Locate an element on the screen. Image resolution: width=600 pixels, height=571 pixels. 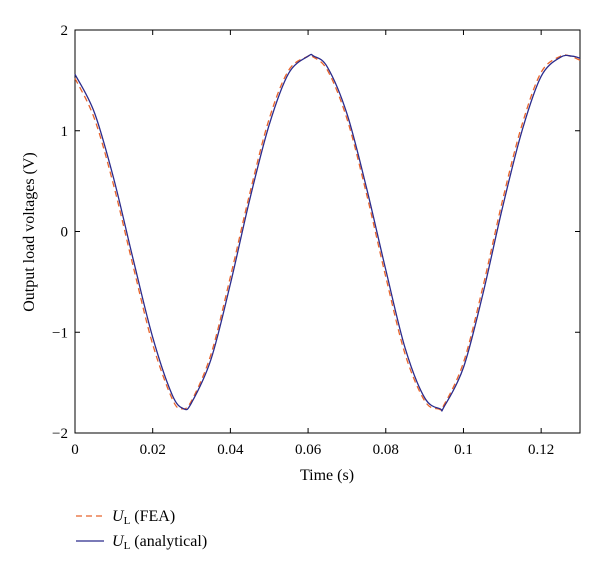
x-tick-label: 0.08 is located at coordinates (386, 450).